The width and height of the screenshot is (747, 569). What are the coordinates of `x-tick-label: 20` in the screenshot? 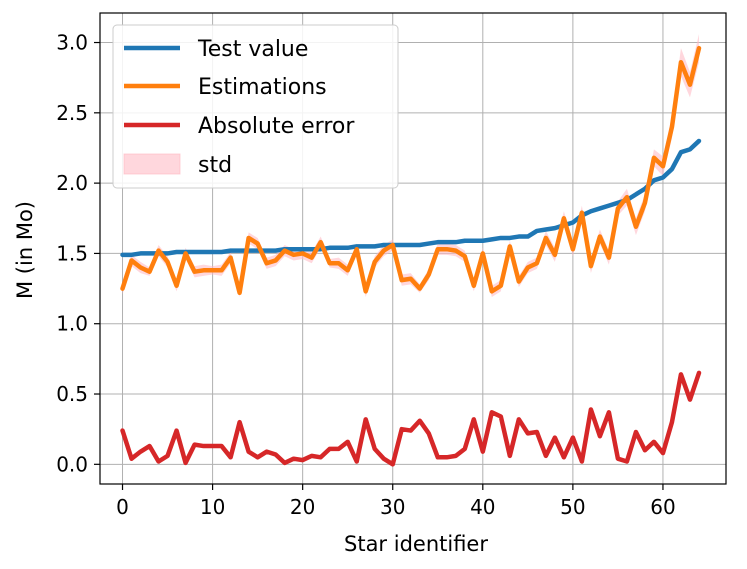 It's located at (302, 507).